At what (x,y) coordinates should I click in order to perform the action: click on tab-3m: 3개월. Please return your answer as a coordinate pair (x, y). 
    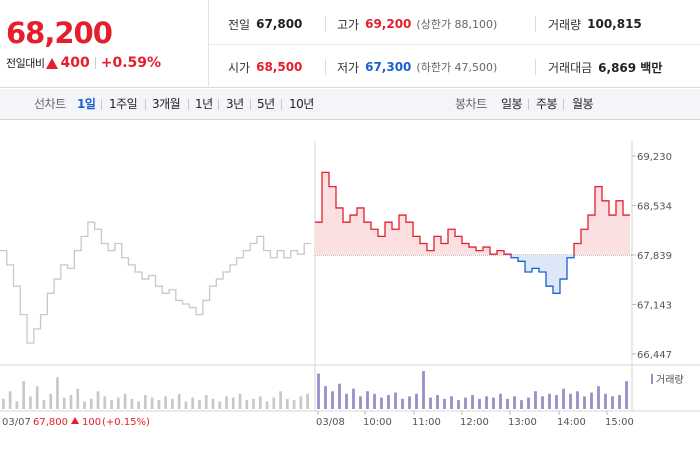
    Looking at the image, I should click on (166, 104).